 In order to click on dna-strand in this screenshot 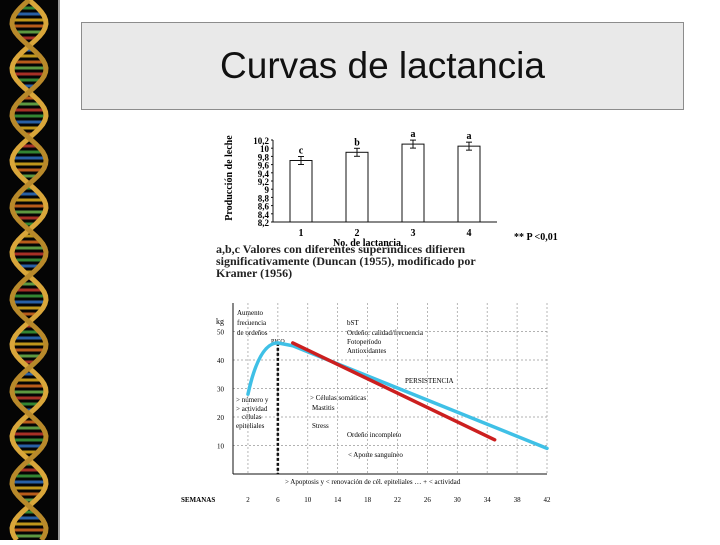, I will do `click(29, 271)`.